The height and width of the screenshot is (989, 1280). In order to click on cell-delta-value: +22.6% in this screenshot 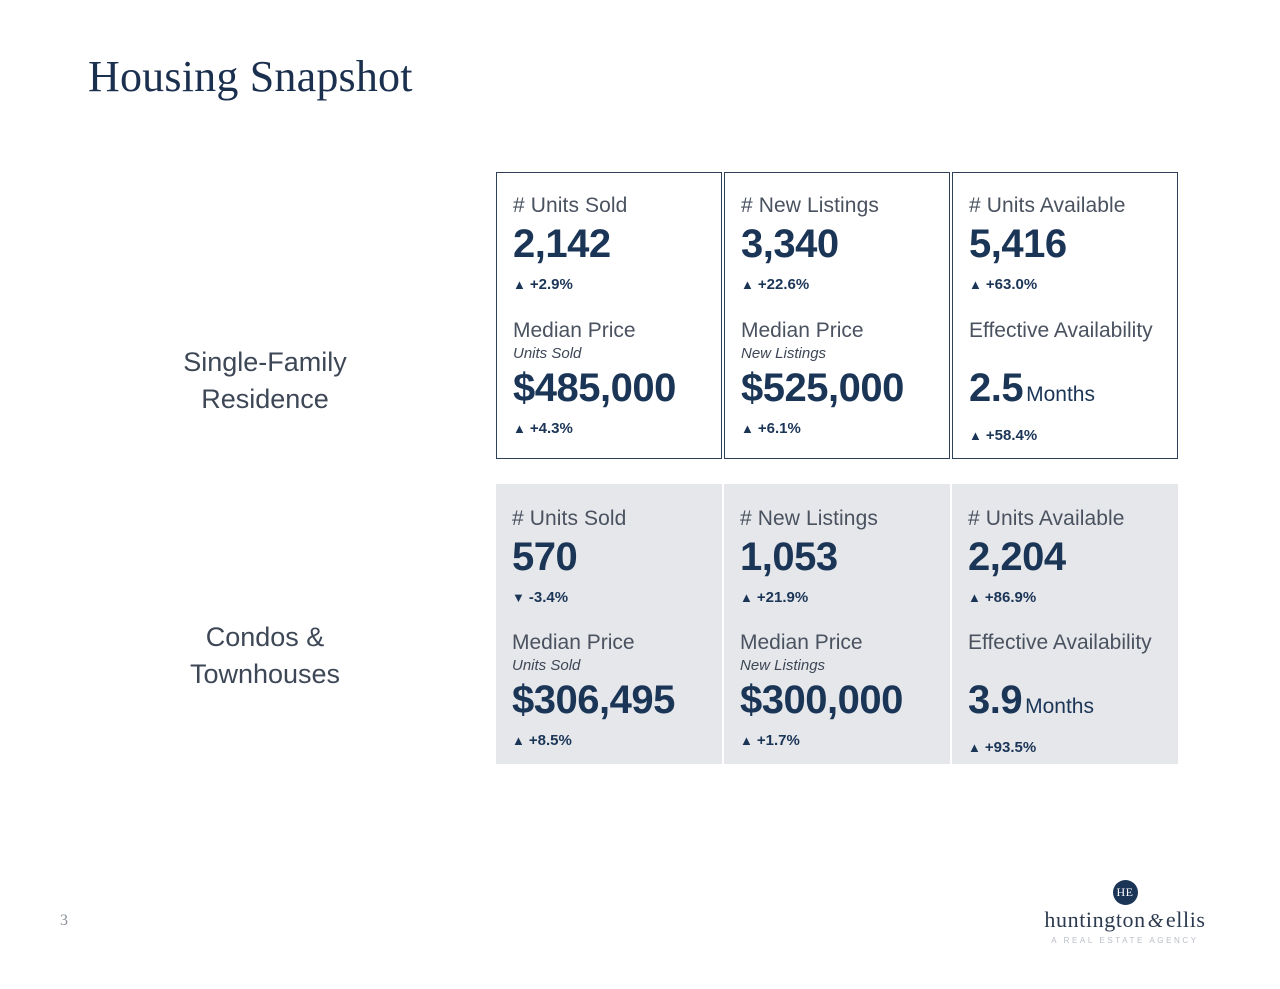, I will do `click(783, 284)`.